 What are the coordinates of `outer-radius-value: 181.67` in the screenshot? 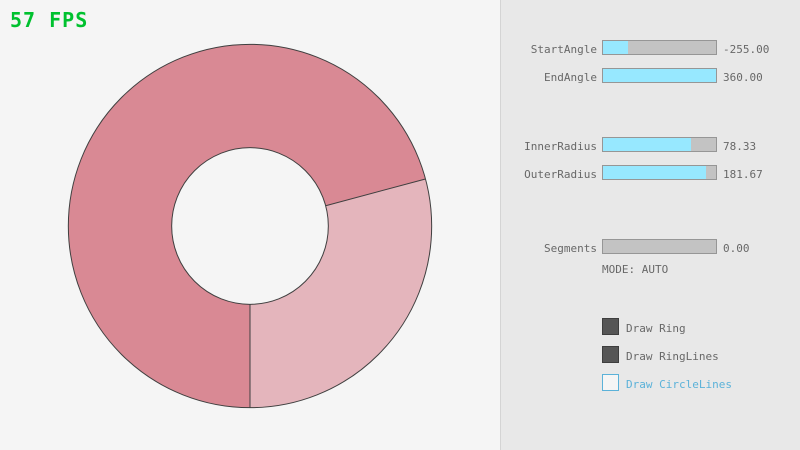 It's located at (743, 174).